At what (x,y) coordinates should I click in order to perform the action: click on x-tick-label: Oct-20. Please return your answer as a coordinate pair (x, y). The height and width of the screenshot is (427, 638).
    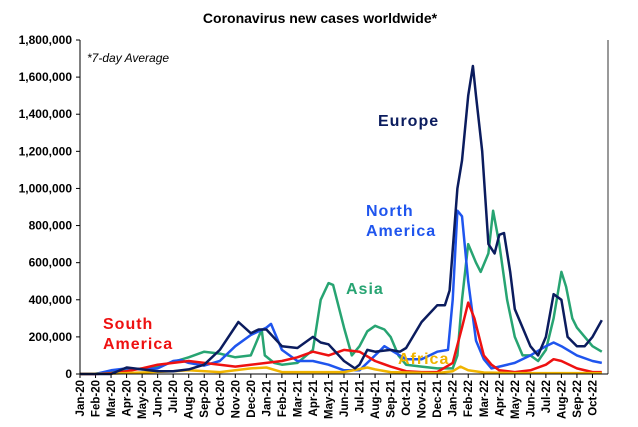
    Looking at the image, I should click on (221, 398).